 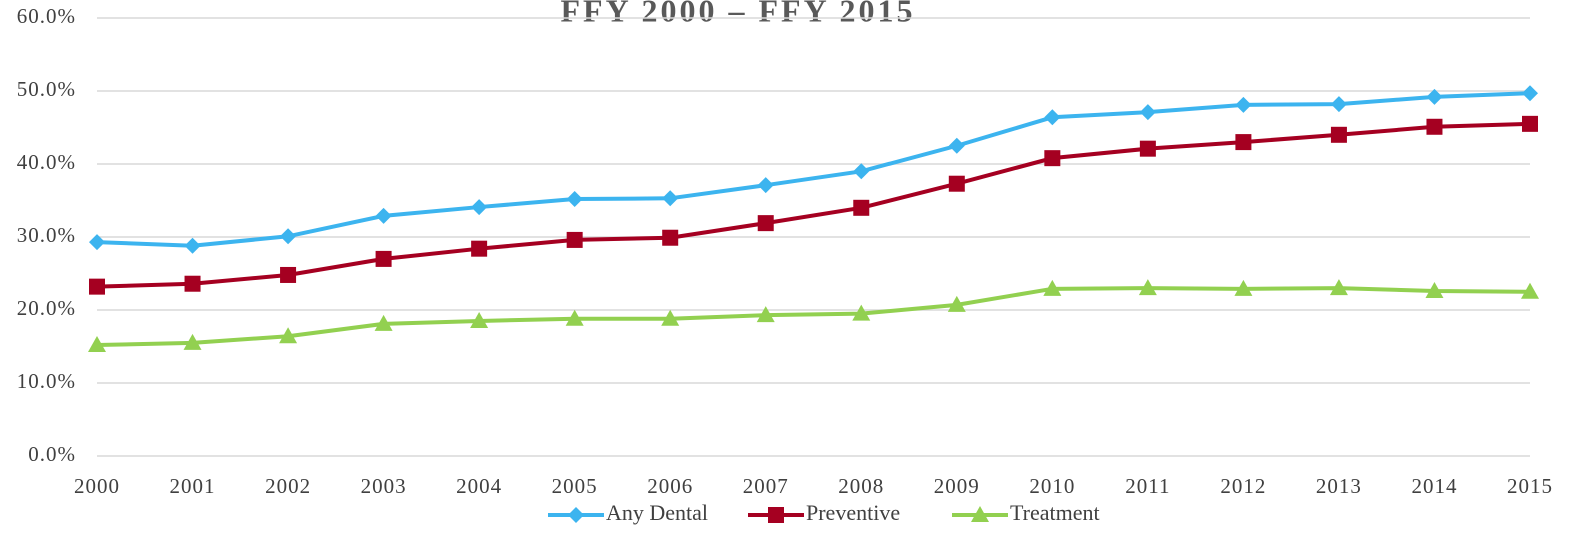 What do you see at coordinates (1147, 486) in the screenshot?
I see `x-tick-label: 2011` at bounding box center [1147, 486].